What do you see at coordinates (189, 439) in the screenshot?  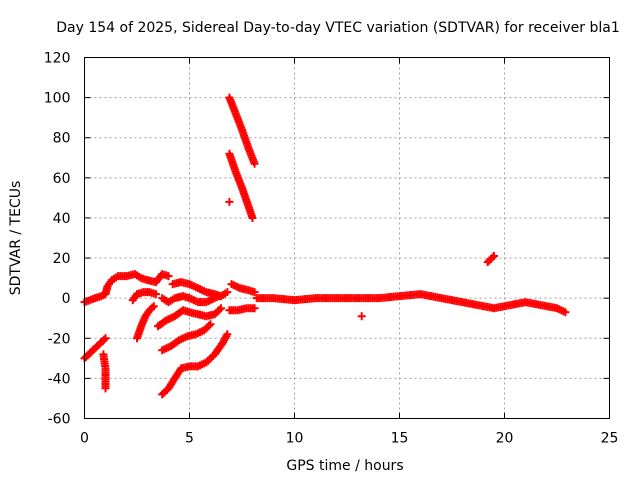 I see `x-tick-label: 5` at bounding box center [189, 439].